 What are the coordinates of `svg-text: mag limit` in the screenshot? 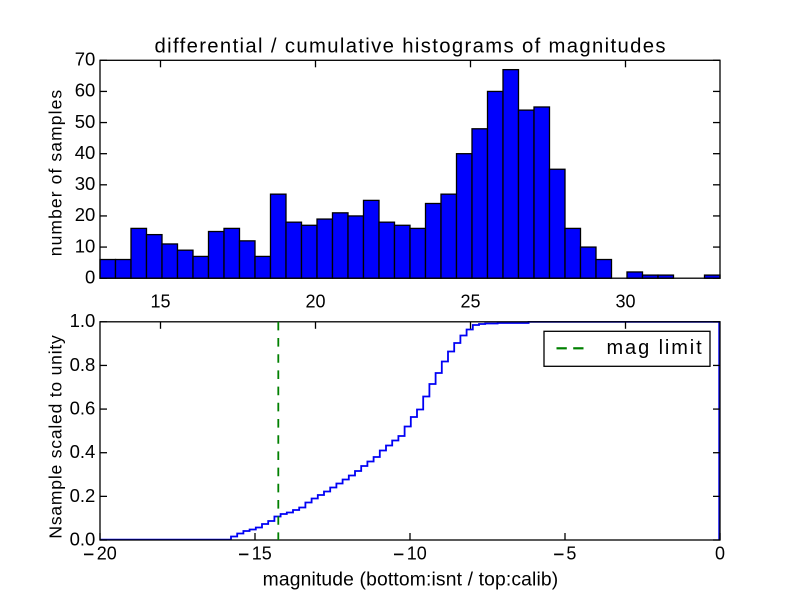 It's located at (655, 348).